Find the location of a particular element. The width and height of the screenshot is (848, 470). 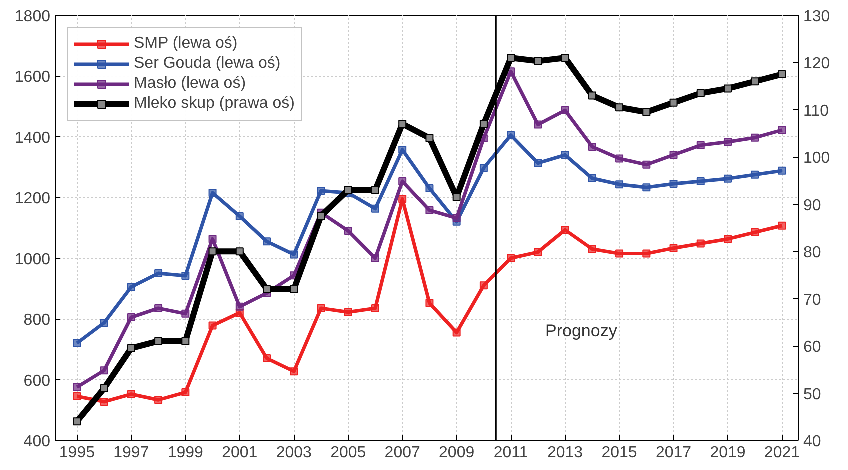

x-tick-label: 2001 is located at coordinates (240, 453).